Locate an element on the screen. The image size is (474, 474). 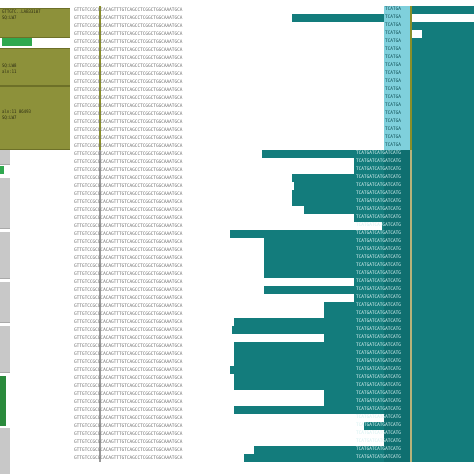
sequence-group-header: GTTGTC..LAB33107 SQ:LW7 is located at coordinates (35, 23).